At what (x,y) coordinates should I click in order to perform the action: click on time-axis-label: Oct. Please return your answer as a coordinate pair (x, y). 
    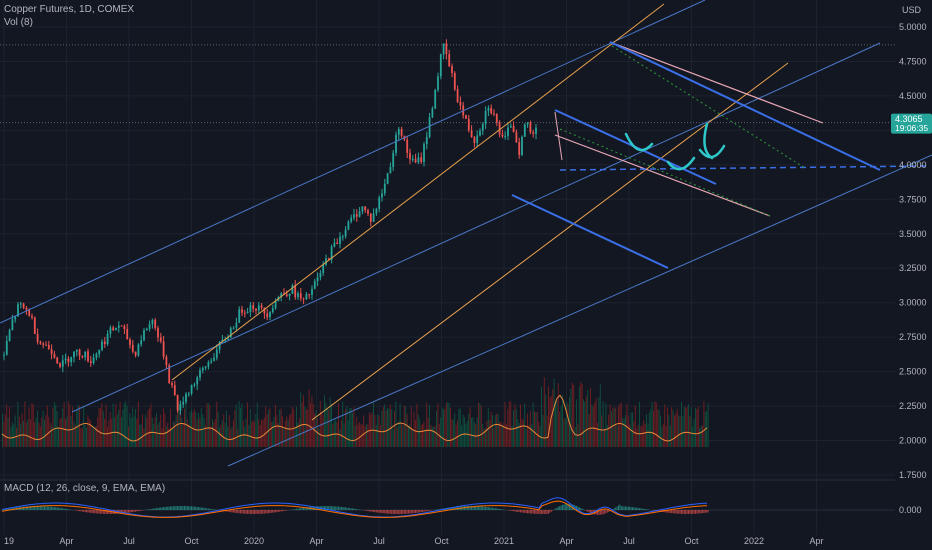
    Looking at the image, I should click on (441, 541).